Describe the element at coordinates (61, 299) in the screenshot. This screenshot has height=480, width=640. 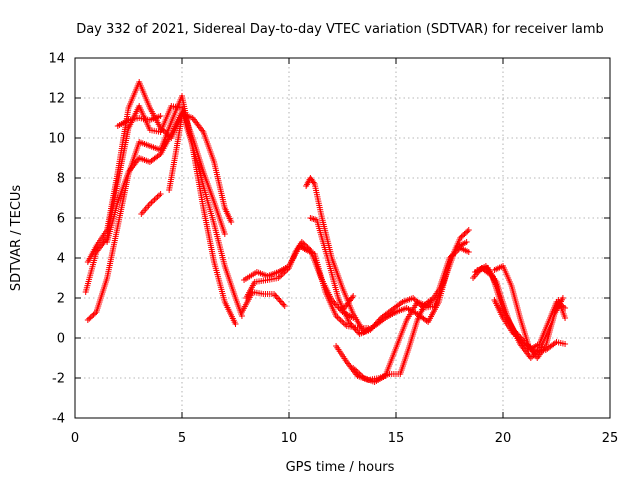
I see `y-tick-label: 2` at that location.